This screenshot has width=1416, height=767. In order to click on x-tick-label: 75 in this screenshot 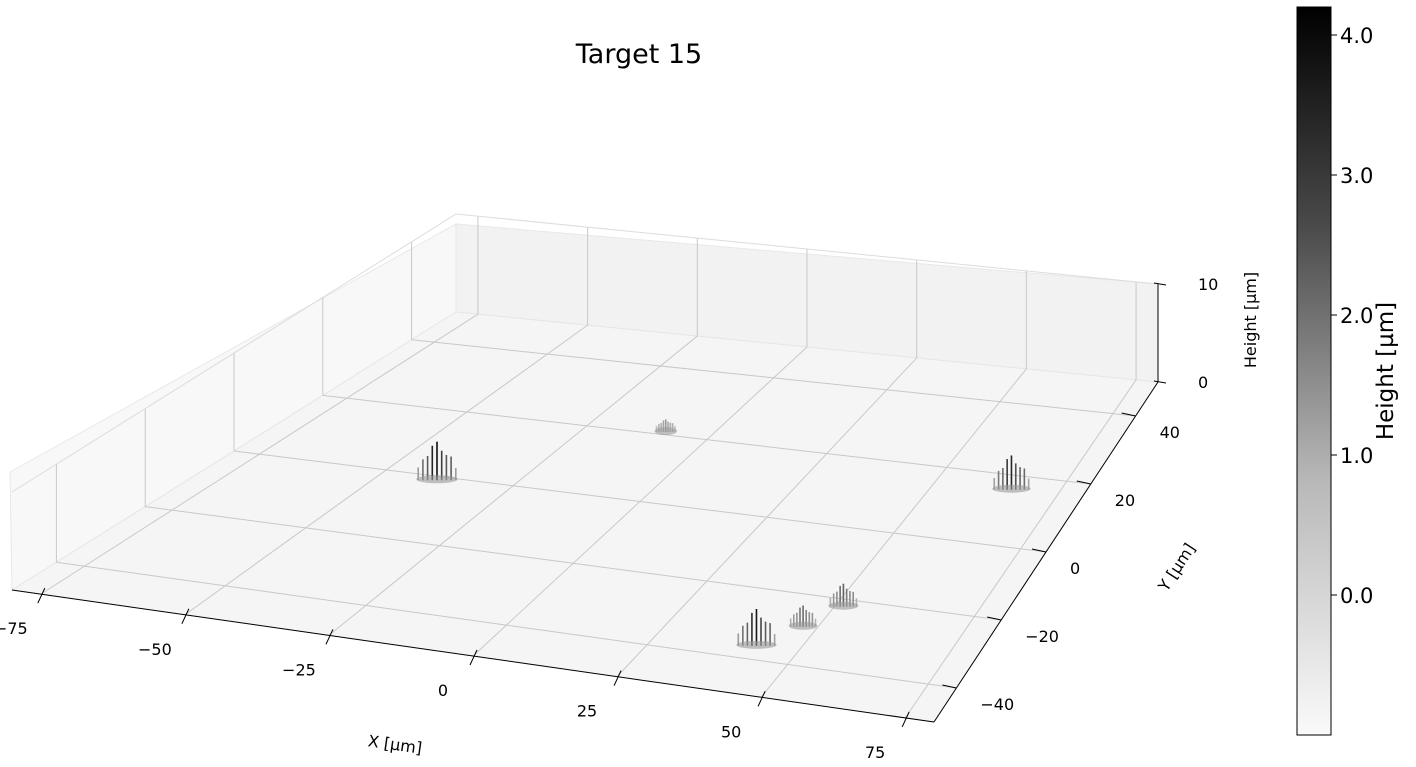, I will do `click(875, 752)`.